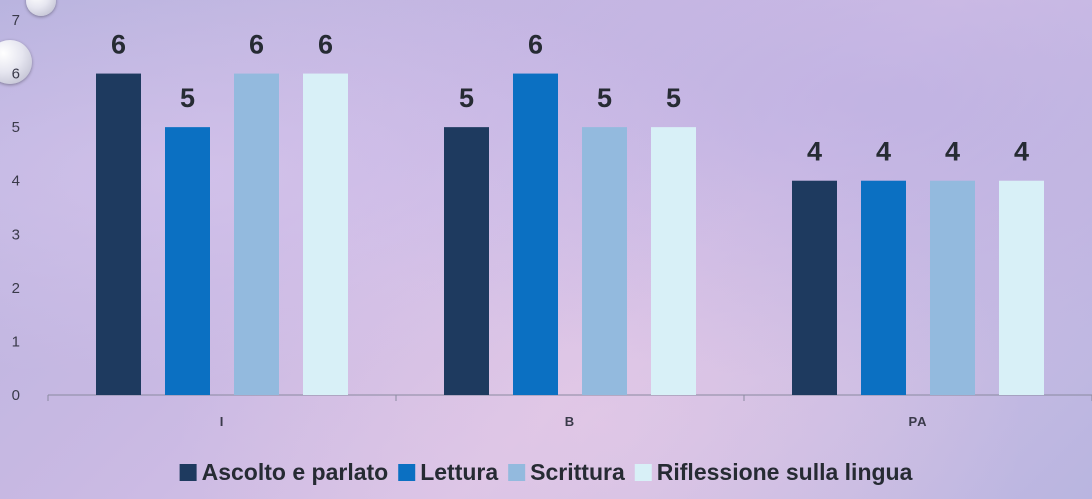 The height and width of the screenshot is (499, 1092). I want to click on legend-item: Lettura, so click(448, 472).